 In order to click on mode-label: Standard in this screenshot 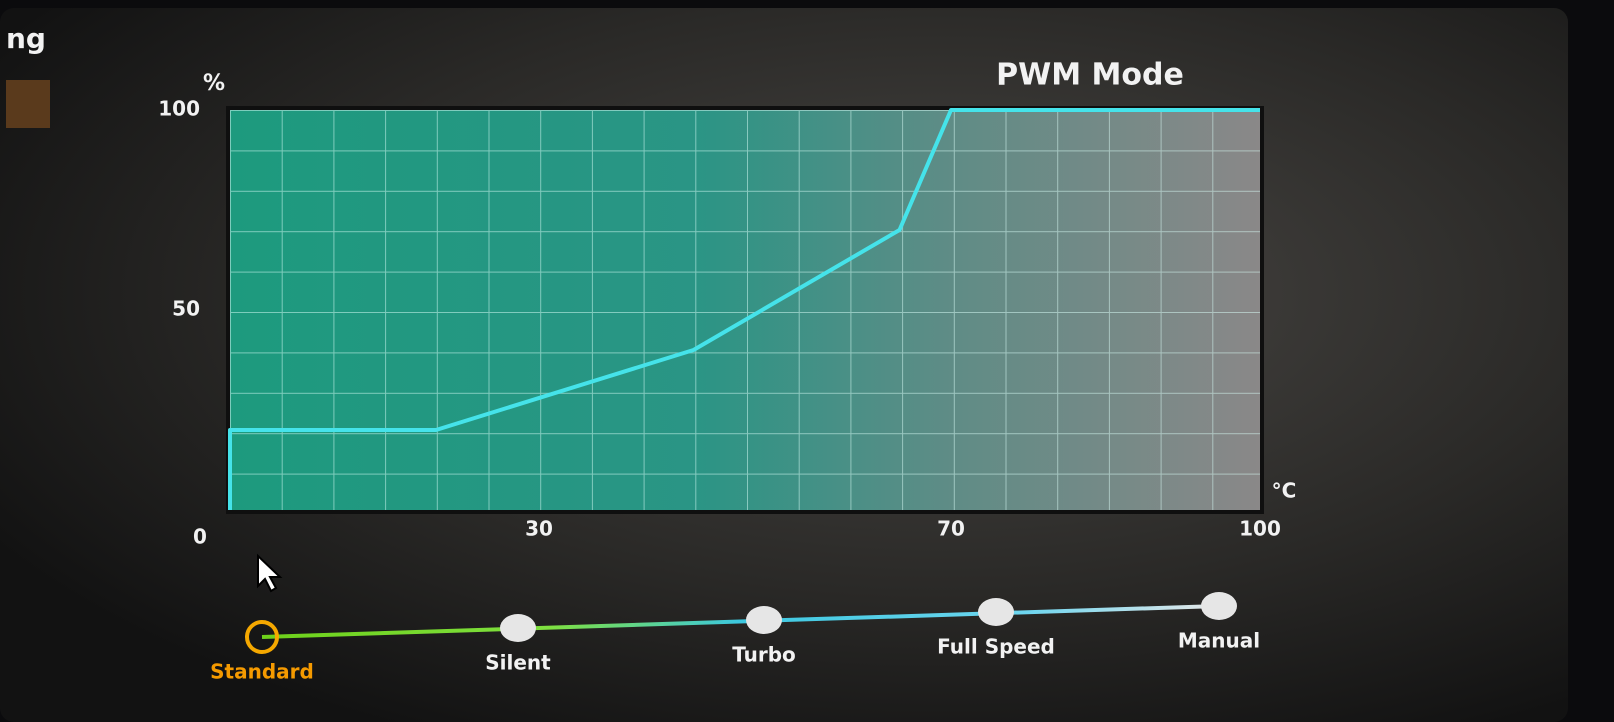, I will do `click(262, 672)`.